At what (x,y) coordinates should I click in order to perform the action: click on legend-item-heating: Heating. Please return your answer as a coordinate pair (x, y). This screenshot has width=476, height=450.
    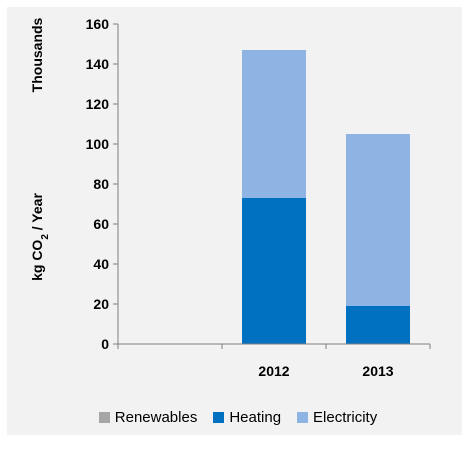
    Looking at the image, I should click on (247, 417).